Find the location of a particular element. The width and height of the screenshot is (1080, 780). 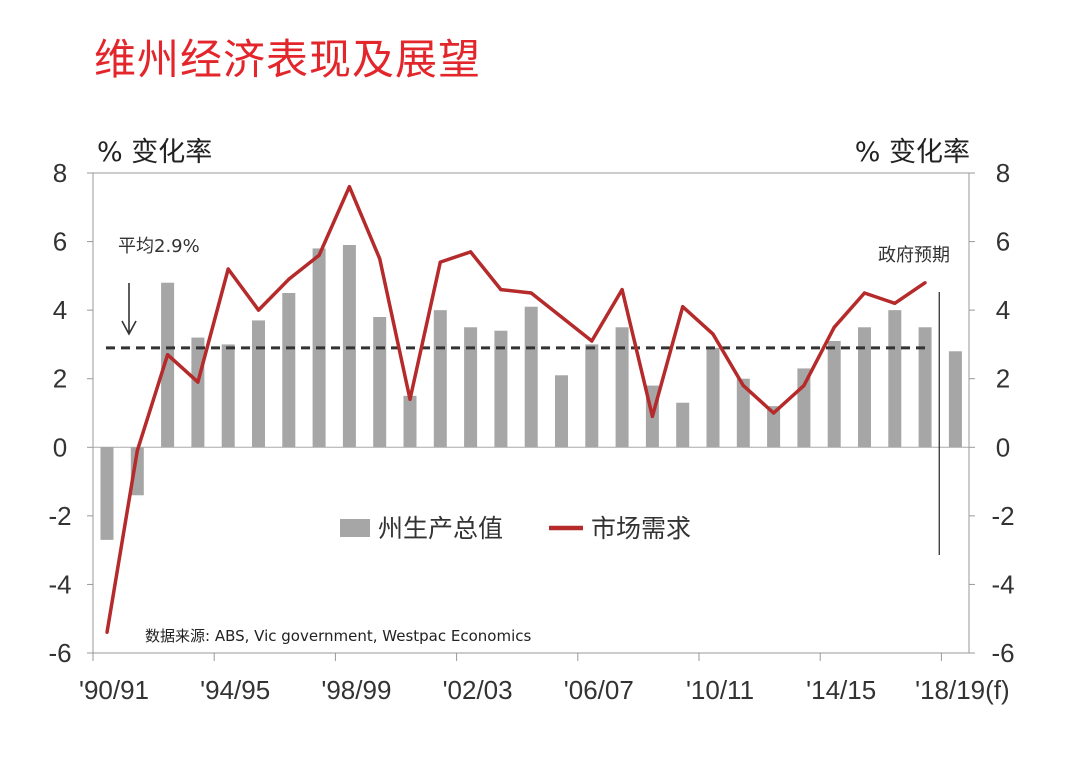

x-tick-label: '02/03 is located at coordinates (478, 690).